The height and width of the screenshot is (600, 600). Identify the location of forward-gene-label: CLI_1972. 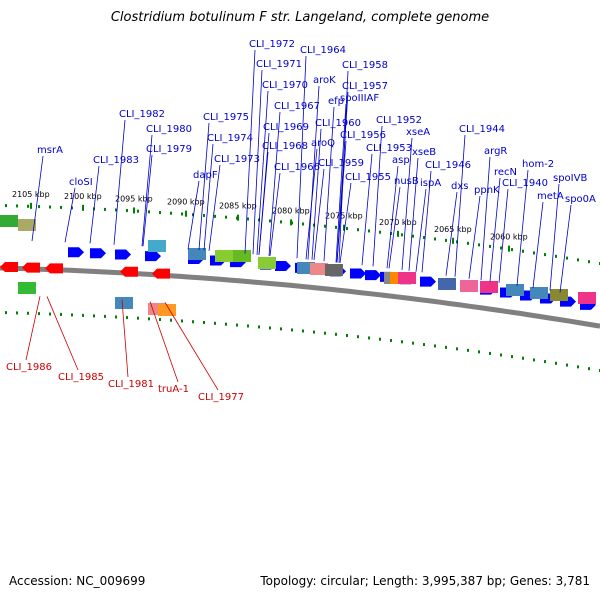
(272, 44).